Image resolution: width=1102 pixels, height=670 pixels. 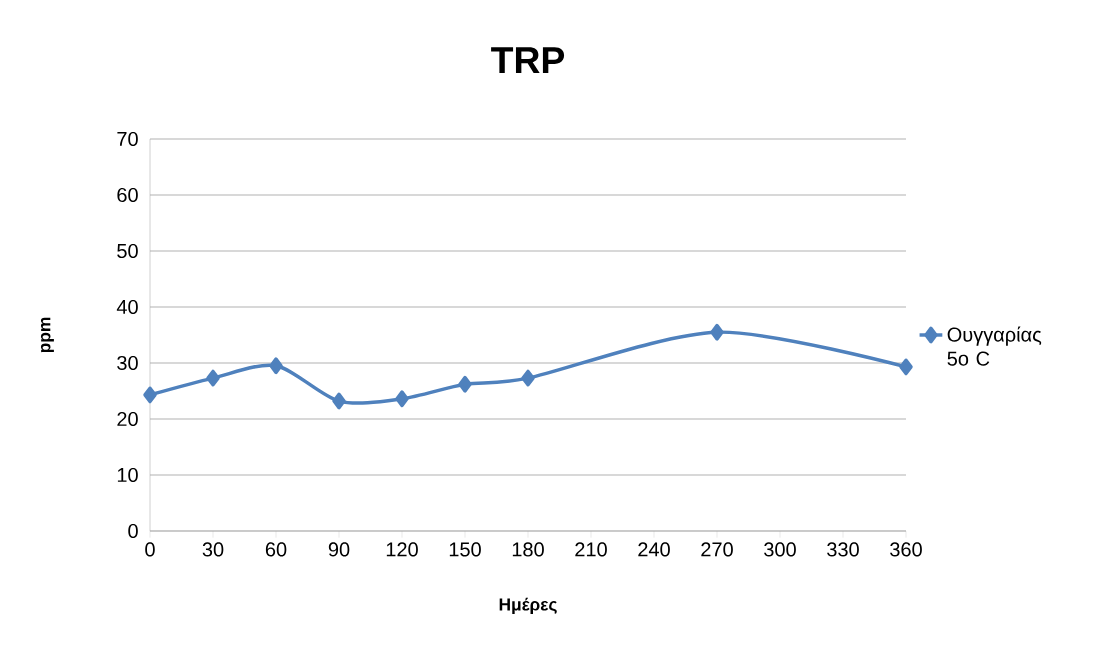 I want to click on y-tick-label: 50, so click(x=127, y=251).